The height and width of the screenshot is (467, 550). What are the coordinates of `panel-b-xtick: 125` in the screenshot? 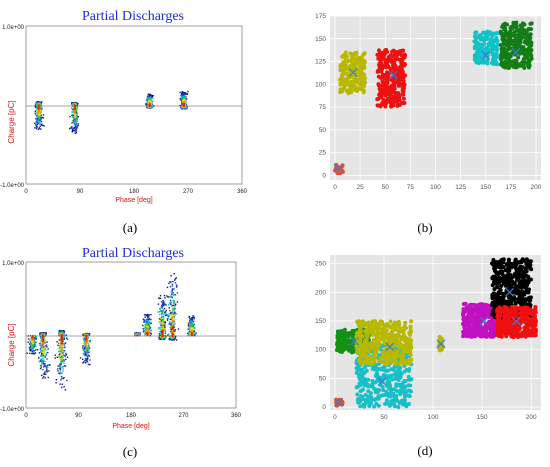 It's located at (460, 187).